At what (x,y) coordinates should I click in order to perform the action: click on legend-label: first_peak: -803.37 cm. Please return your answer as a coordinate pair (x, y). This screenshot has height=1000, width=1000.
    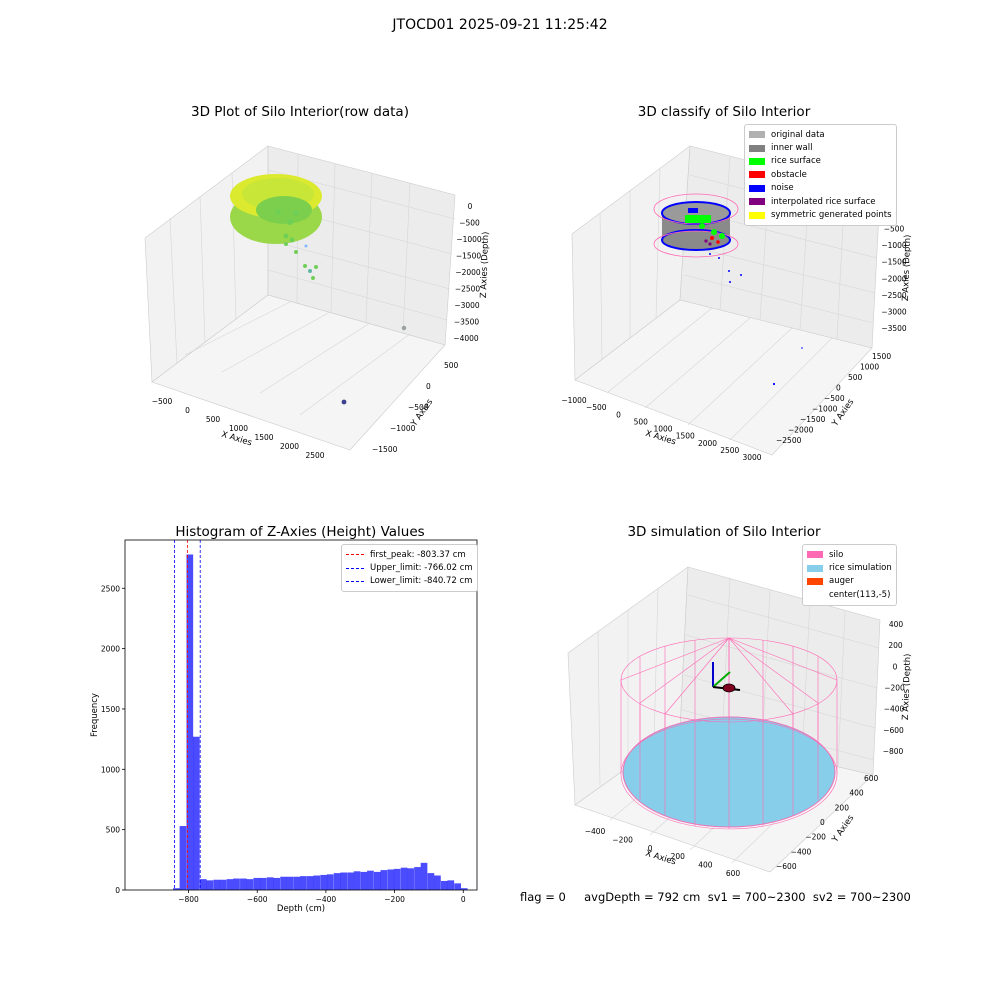
    Looking at the image, I should click on (418, 554).